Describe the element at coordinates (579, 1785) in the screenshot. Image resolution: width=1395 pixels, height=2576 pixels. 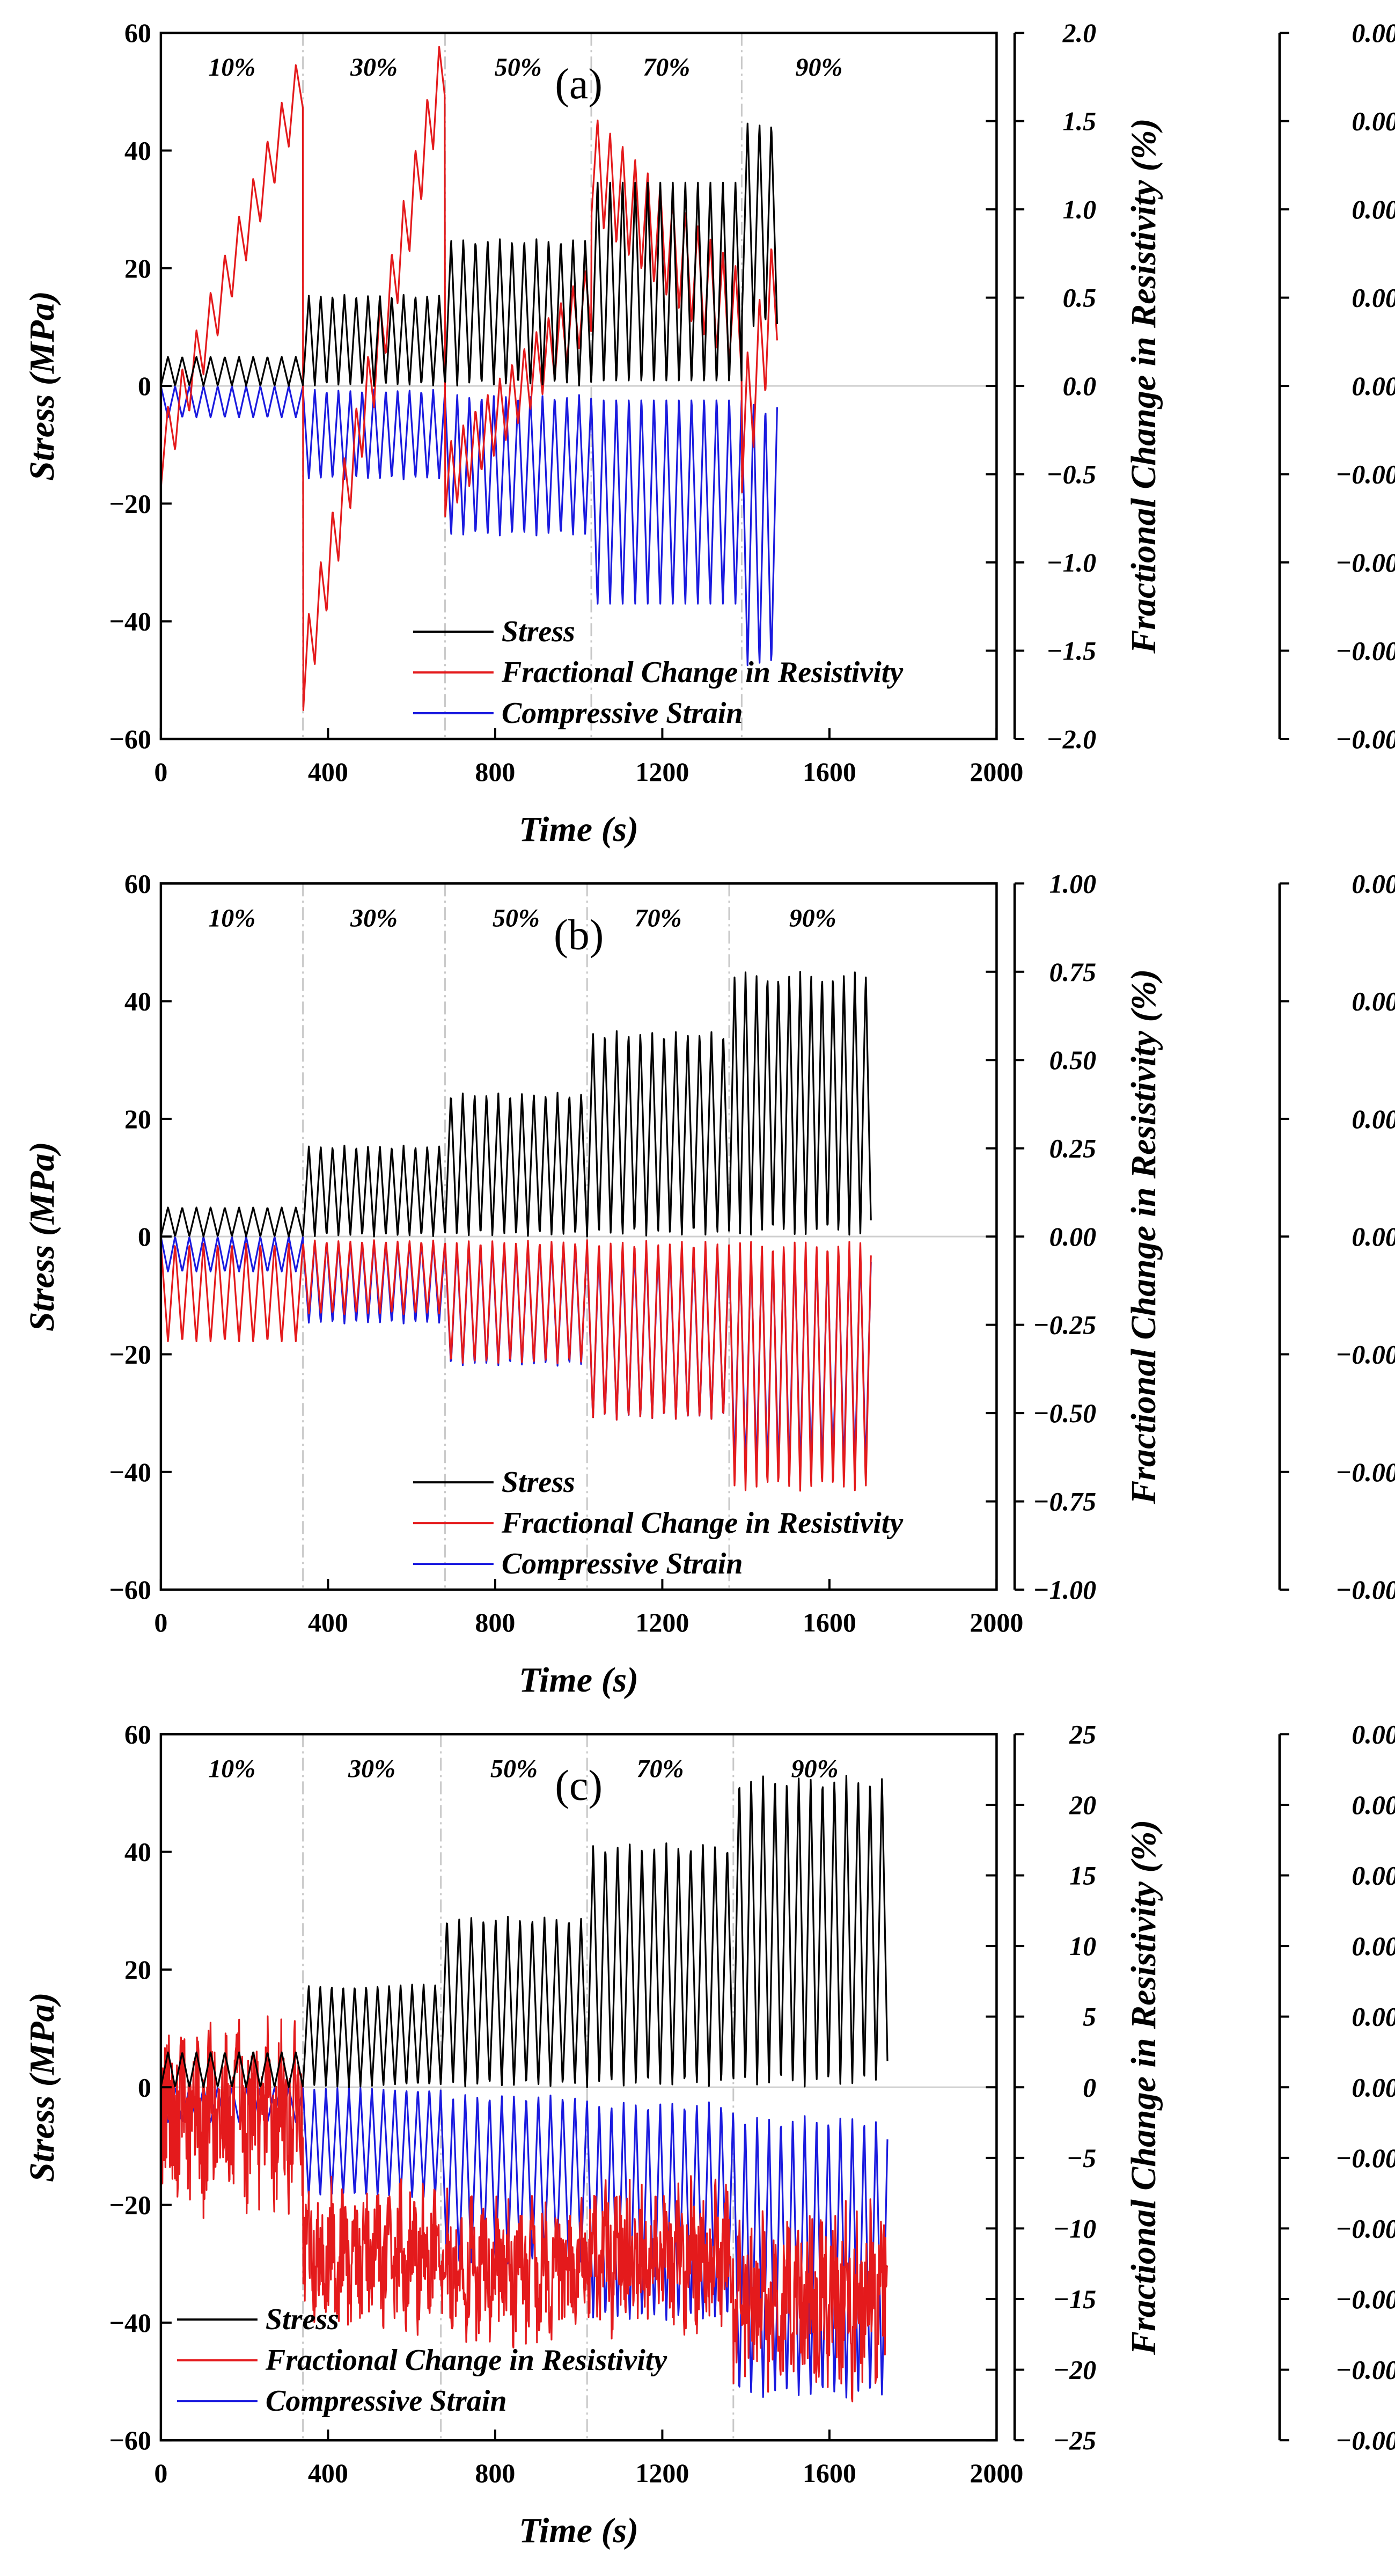
I see `panel-label: (c)` at that location.